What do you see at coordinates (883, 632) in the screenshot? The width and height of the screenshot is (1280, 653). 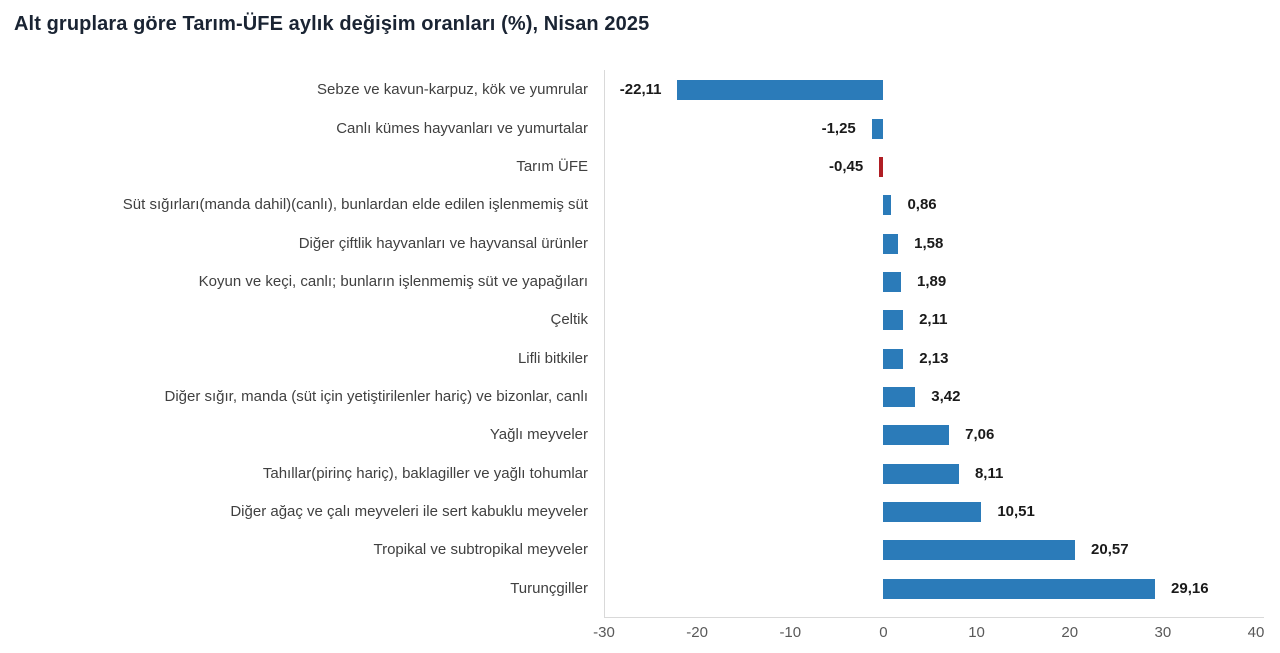 I see `x-axis-tick-label: 0` at bounding box center [883, 632].